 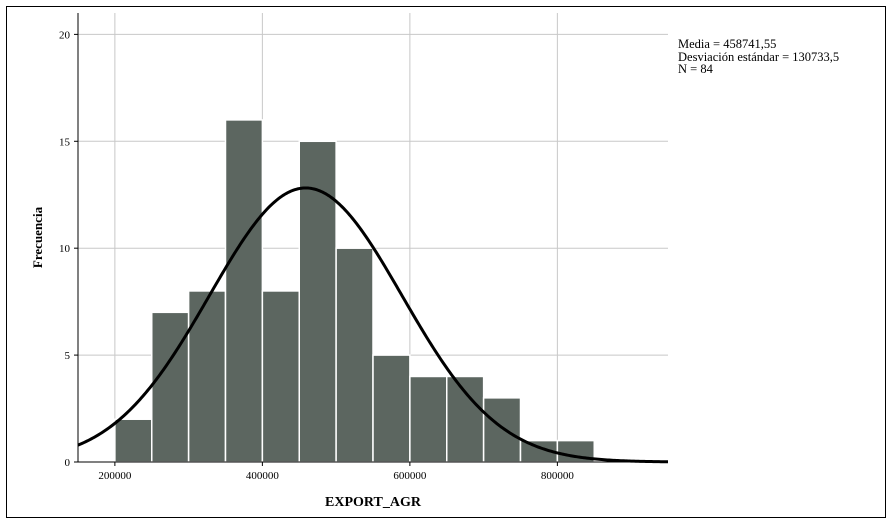 What do you see at coordinates (37, 237) in the screenshot?
I see `y-axis-label: Frecuencia` at bounding box center [37, 237].